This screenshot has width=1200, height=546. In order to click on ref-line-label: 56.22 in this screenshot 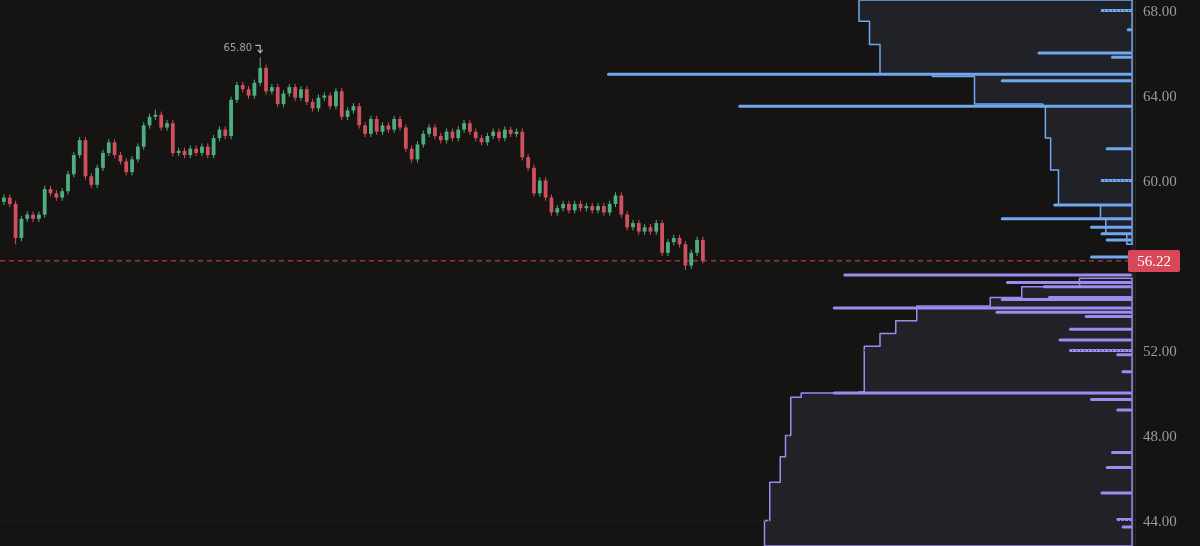, I will do `click(1154, 260)`.